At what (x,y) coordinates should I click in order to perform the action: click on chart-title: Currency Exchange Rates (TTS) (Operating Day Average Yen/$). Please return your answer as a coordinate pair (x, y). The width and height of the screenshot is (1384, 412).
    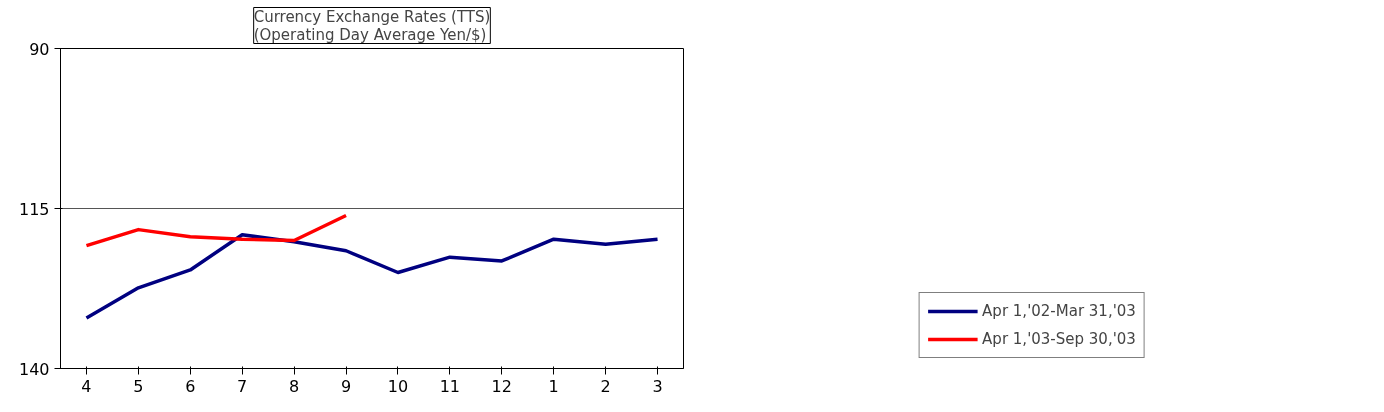
    Looking at the image, I should click on (372, 25).